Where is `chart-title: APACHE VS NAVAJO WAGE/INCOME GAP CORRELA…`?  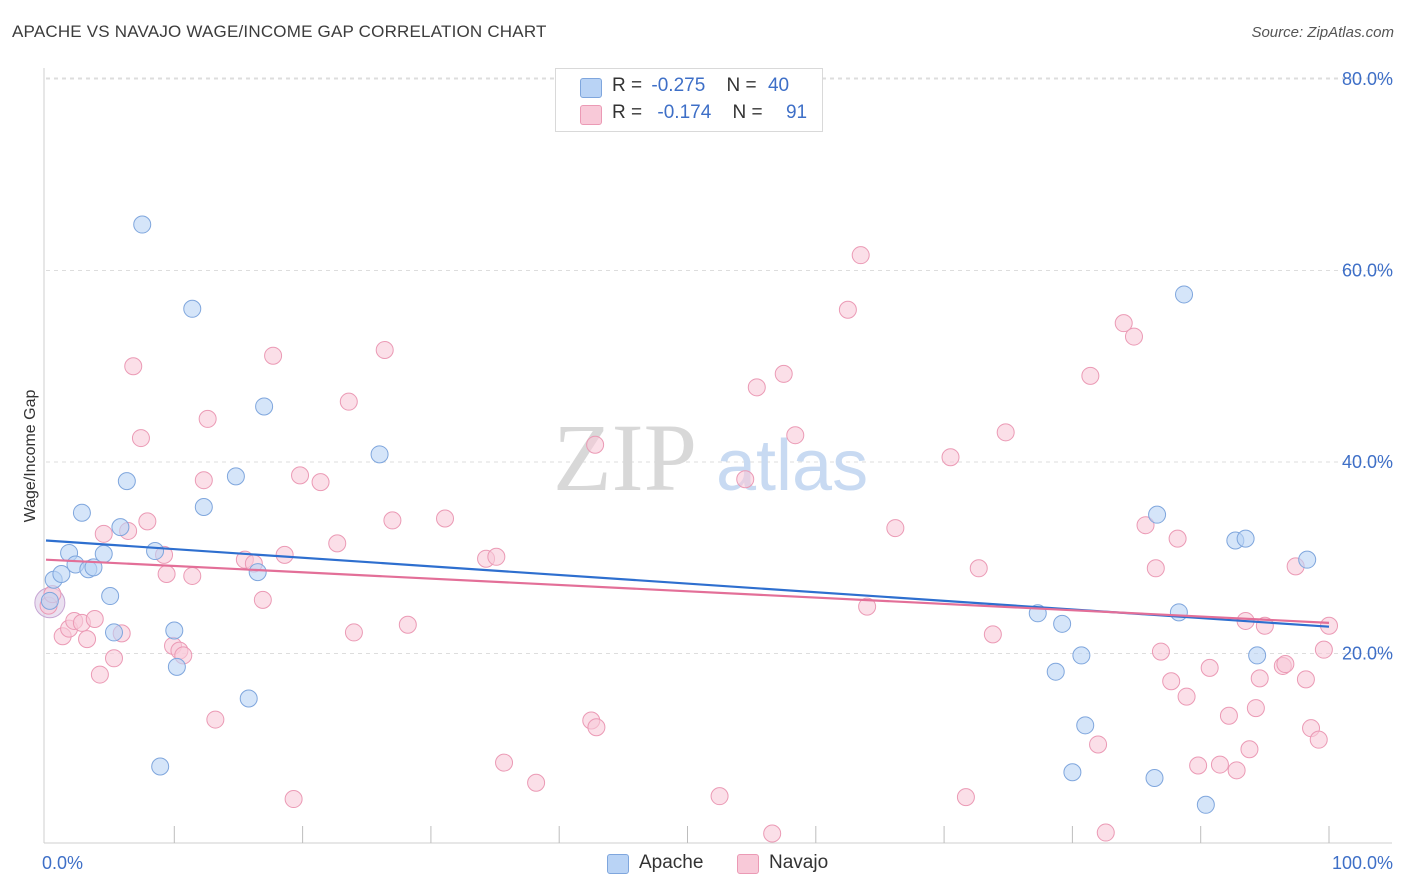 chart-title: APACHE VS NAVAJO WAGE/INCOME GAP CORRELA… is located at coordinates (279, 31).